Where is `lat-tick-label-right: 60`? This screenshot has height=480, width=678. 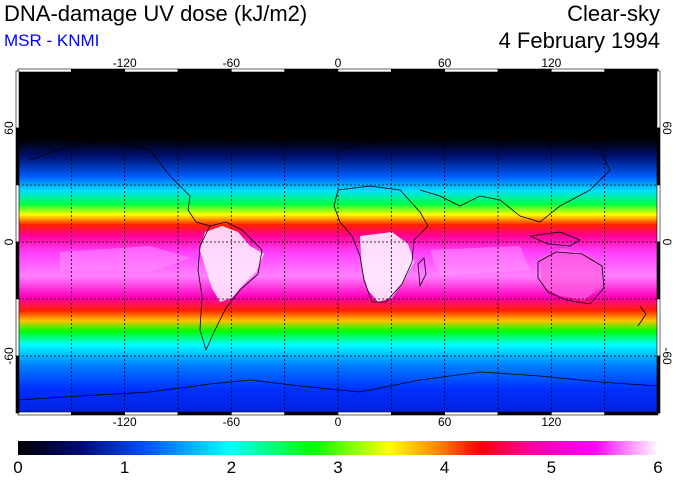 lat-tick-label-right: 60 is located at coordinates (667, 128).